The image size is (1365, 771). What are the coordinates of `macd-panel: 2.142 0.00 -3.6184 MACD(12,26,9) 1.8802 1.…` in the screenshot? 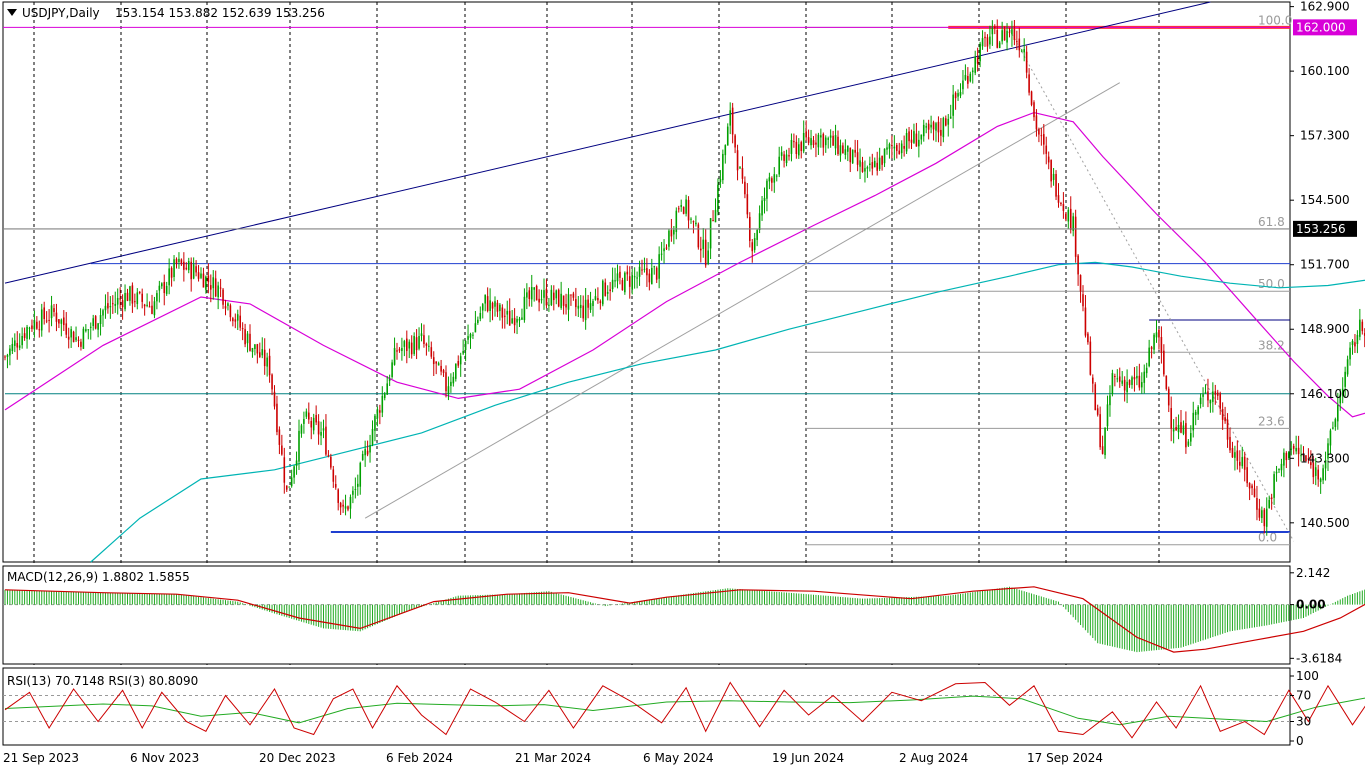 It's located at (683, 615).